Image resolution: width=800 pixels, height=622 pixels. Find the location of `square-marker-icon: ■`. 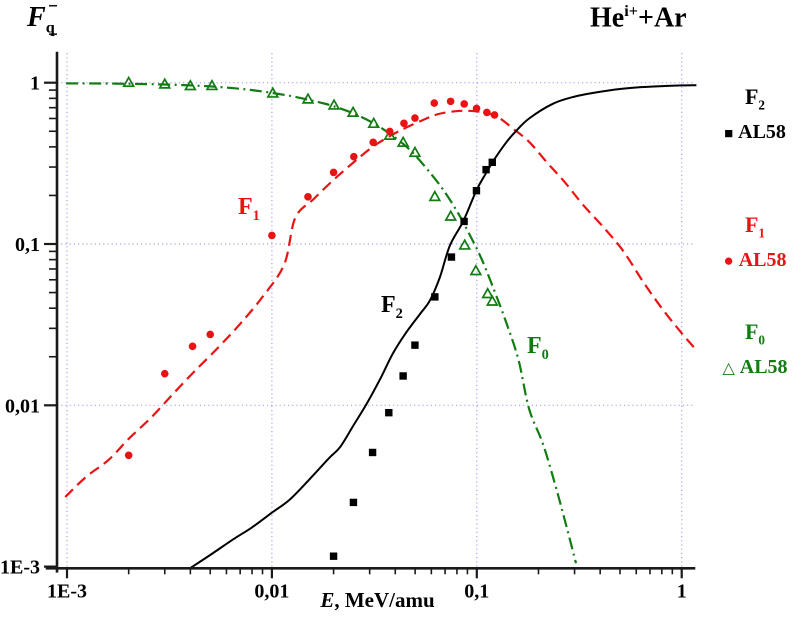

square-marker-icon: ■ is located at coordinates (729, 134).